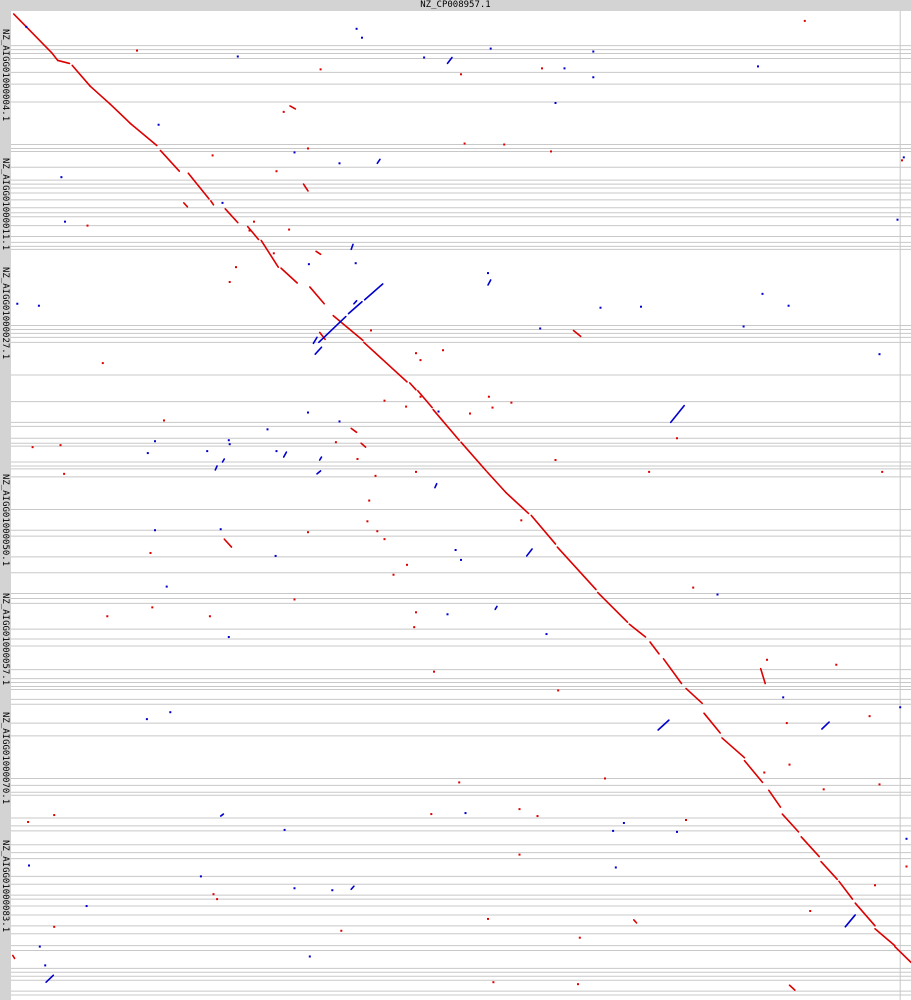 The width and height of the screenshot is (911, 1000). I want to click on y-label-0: NZ_AIGG01000004.1, so click(5, 75).